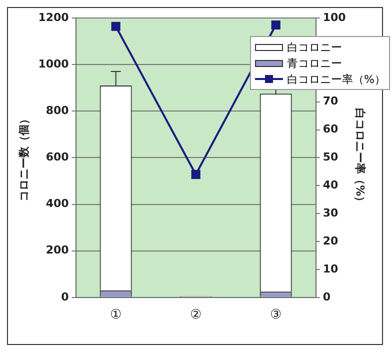 The width and height of the screenshot is (392, 355). Describe the element at coordinates (334, 17) in the screenshot. I see `y2-tick-label: 100` at that location.